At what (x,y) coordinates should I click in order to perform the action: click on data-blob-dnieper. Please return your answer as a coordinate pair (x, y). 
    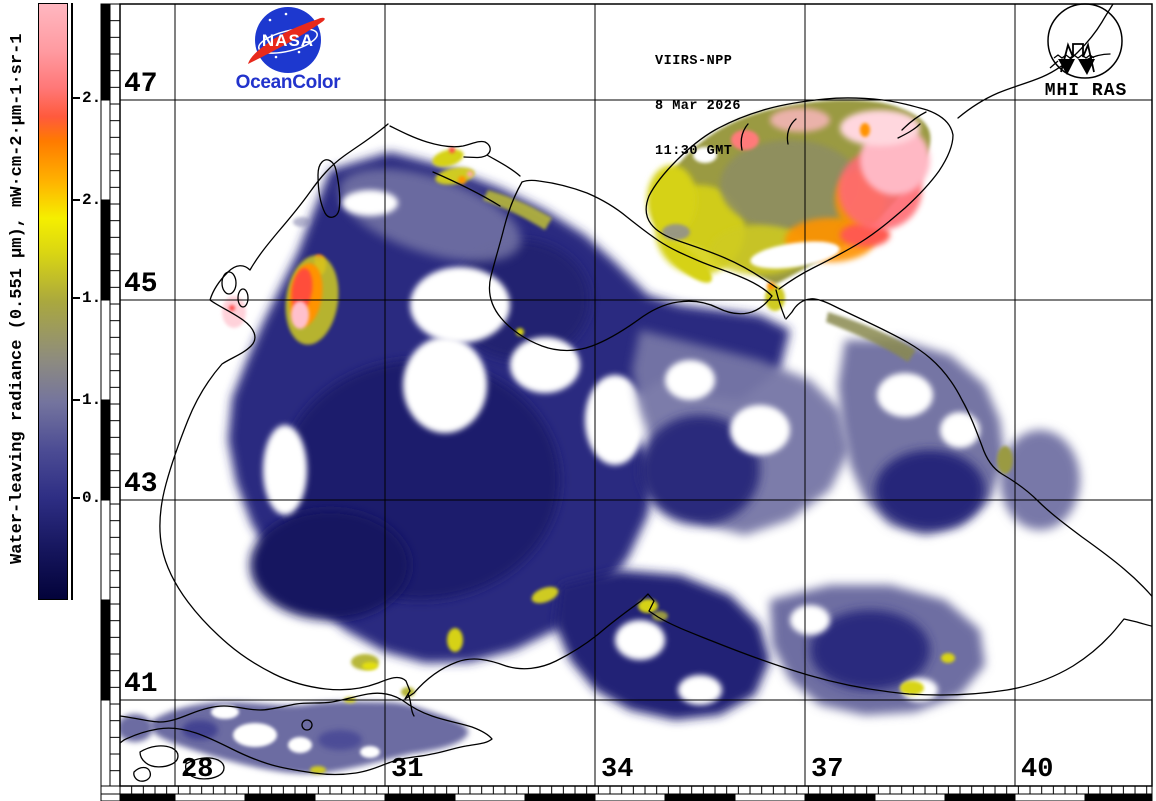
    Looking at the image, I should click on (448, 158).